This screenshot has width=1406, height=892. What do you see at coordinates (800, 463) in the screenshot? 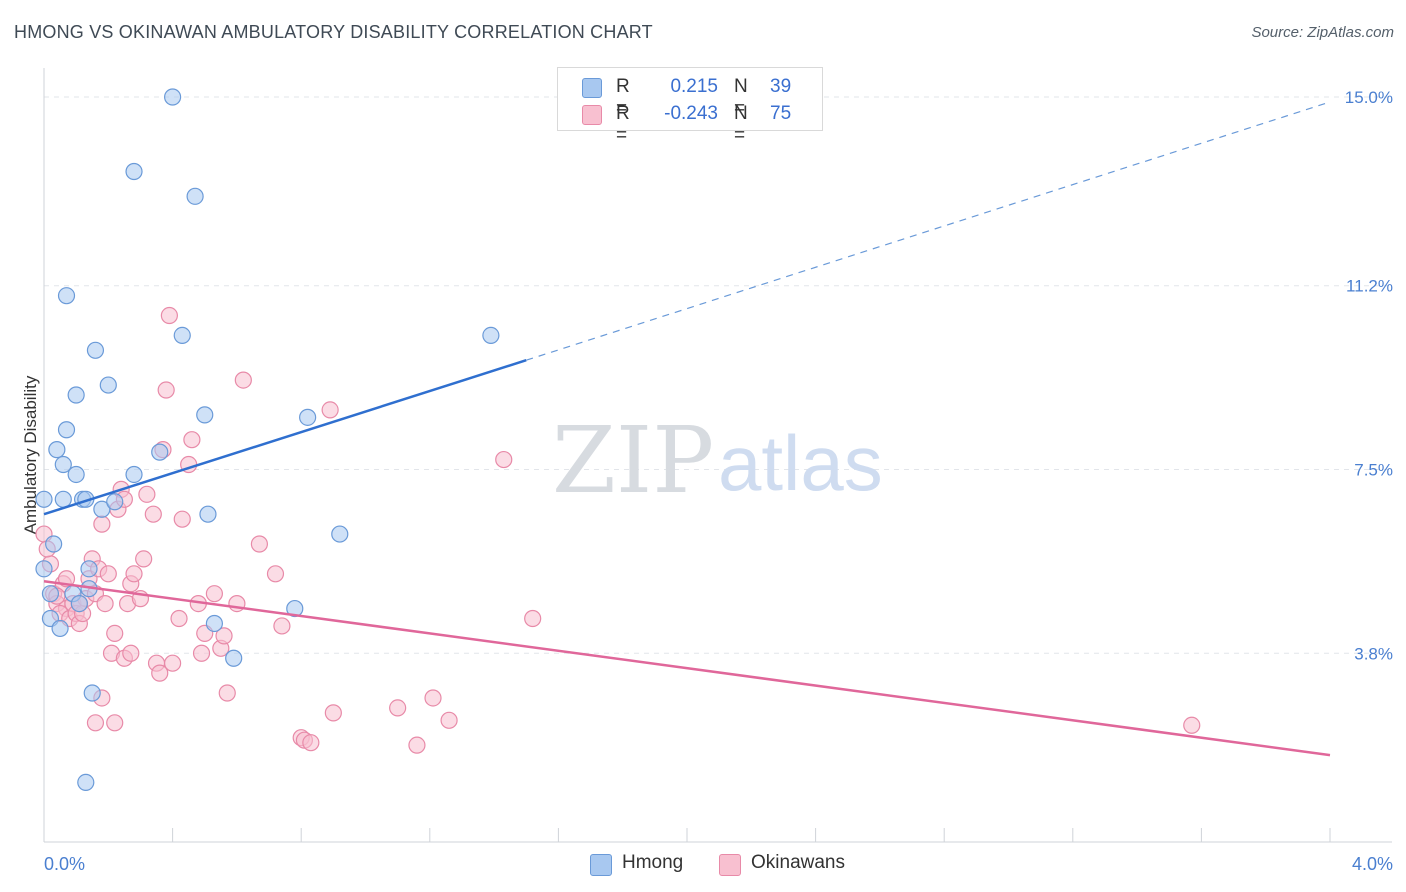
I see `watermark-atlas: atlas` at bounding box center [800, 463].